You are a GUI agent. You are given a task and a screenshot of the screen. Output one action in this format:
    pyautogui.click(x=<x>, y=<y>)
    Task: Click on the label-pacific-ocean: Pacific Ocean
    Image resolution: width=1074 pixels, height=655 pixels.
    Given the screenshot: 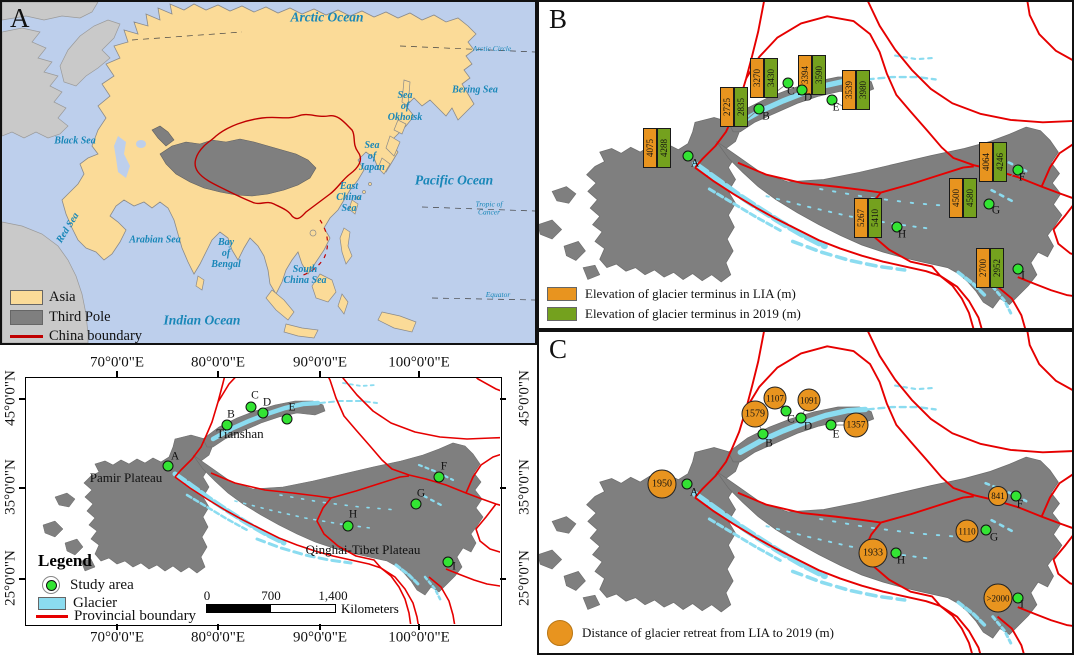 What is the action you would take?
    pyautogui.click(x=454, y=180)
    